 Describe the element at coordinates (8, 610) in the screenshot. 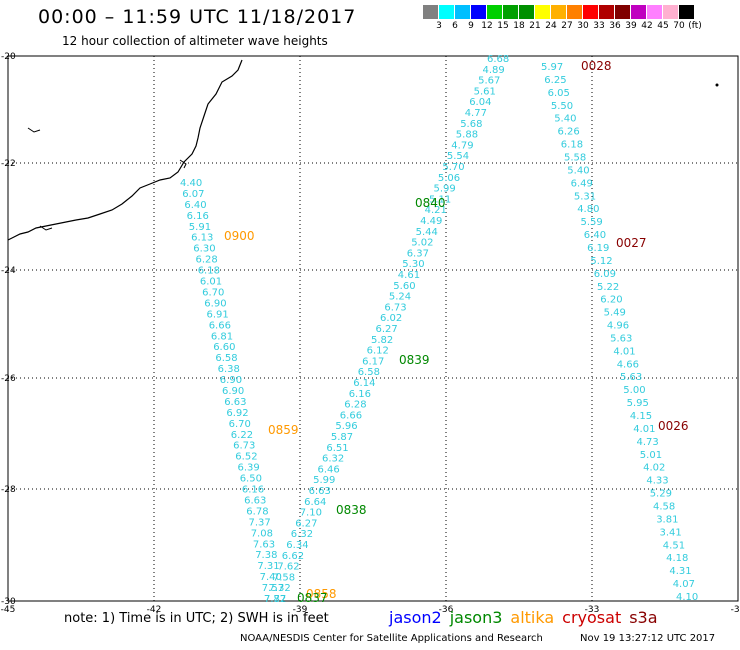

I see `lon-tick-label: -45` at that location.